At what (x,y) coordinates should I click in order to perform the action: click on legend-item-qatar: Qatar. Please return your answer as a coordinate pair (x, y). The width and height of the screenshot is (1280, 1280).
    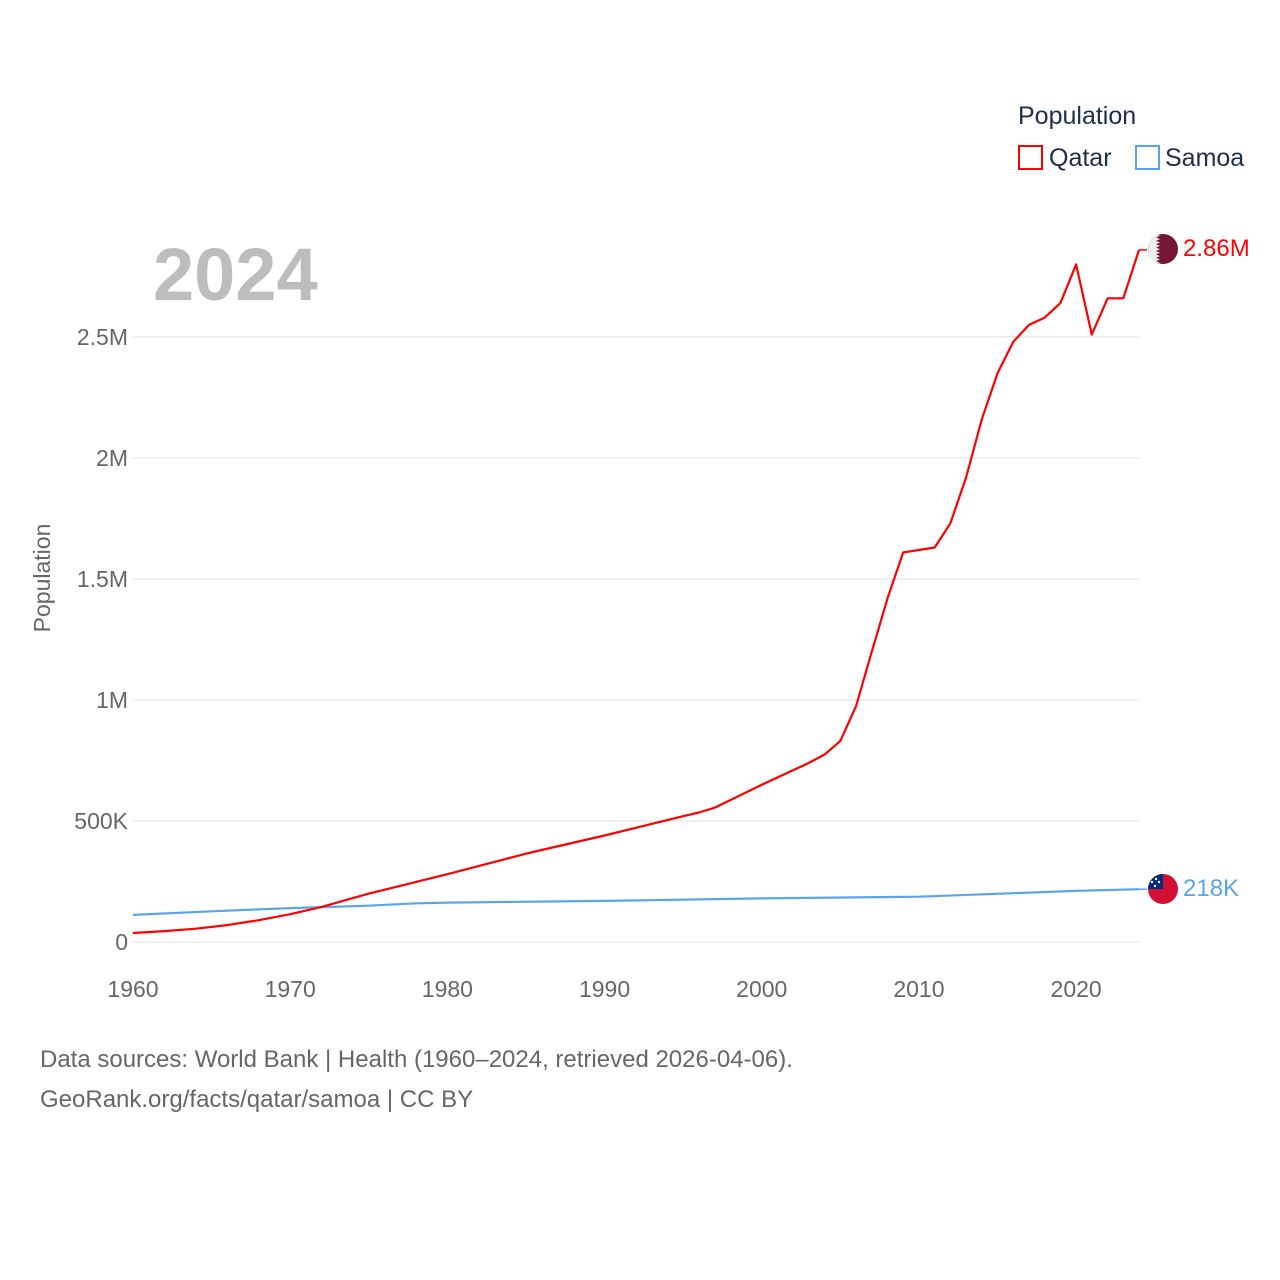
    Looking at the image, I should click on (1065, 158).